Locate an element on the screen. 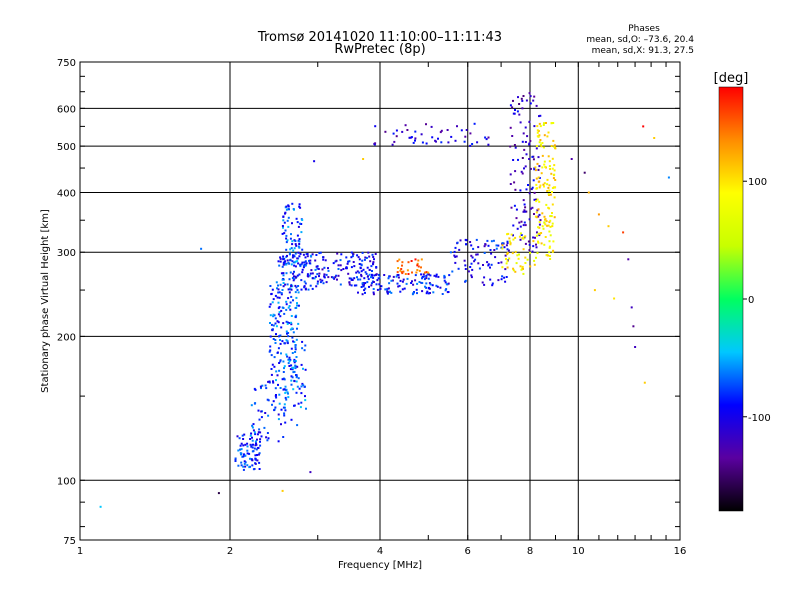  colorbar-ticks: 100 0 -100 is located at coordinates (757, 300).